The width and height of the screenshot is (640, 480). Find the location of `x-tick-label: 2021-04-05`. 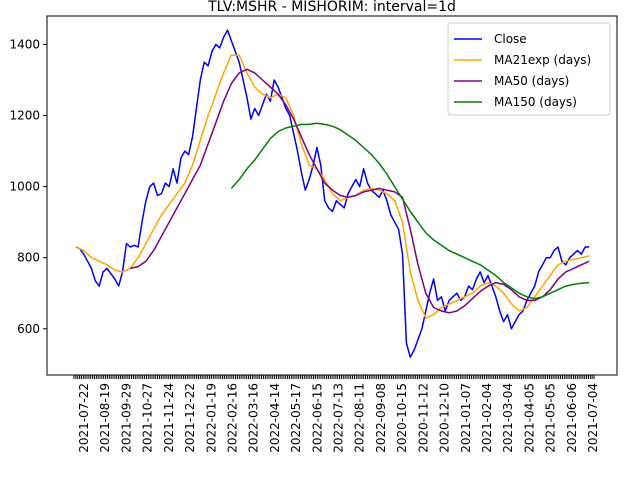

x-tick-label: 2021-04-05 is located at coordinates (529, 418).